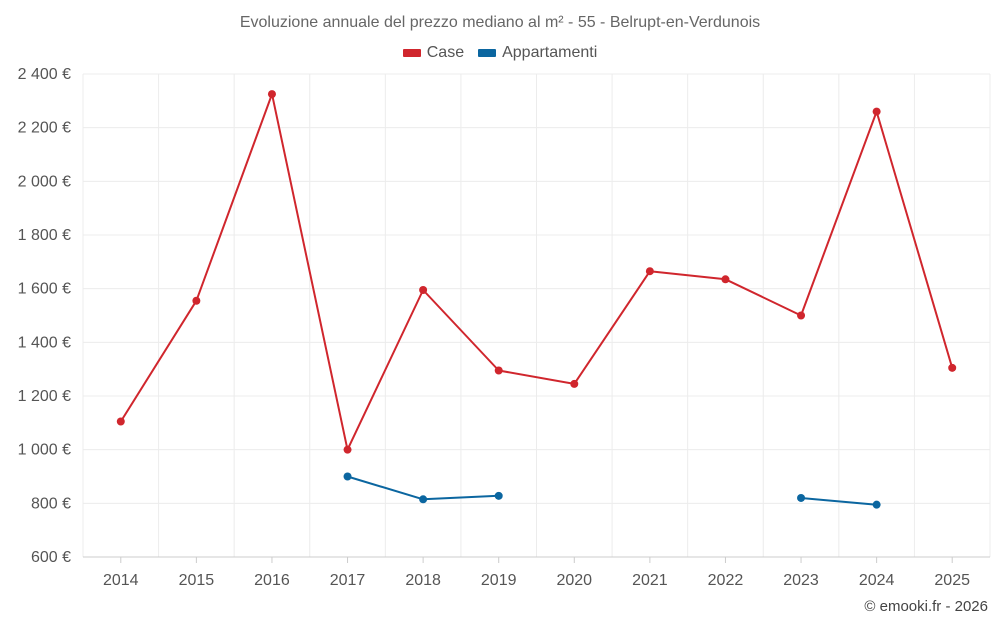 This screenshot has height=625, width=1000. What do you see at coordinates (272, 580) in the screenshot?
I see `x-tick-label: 2016` at bounding box center [272, 580].